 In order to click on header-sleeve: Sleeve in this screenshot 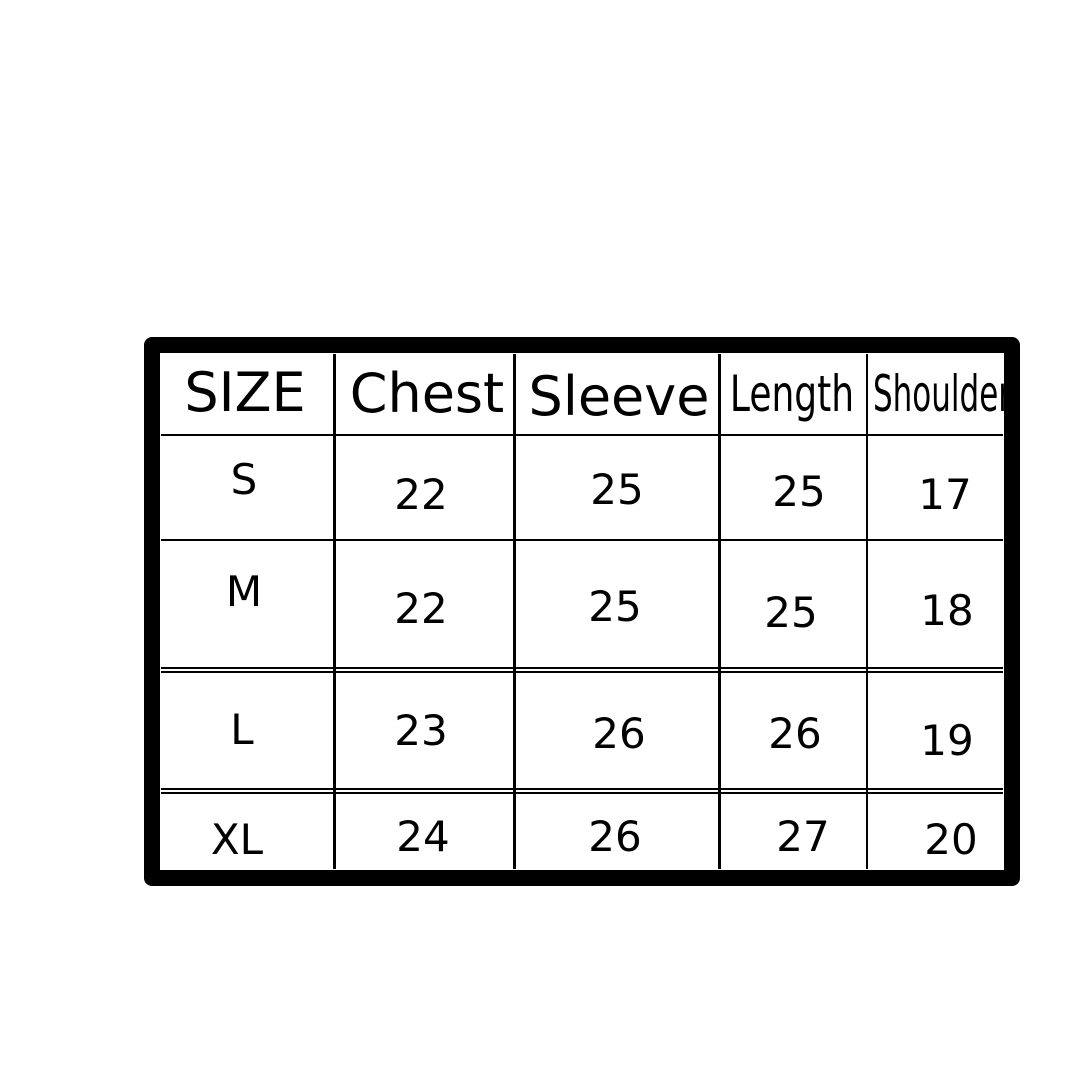, I will do `click(619, 396)`.